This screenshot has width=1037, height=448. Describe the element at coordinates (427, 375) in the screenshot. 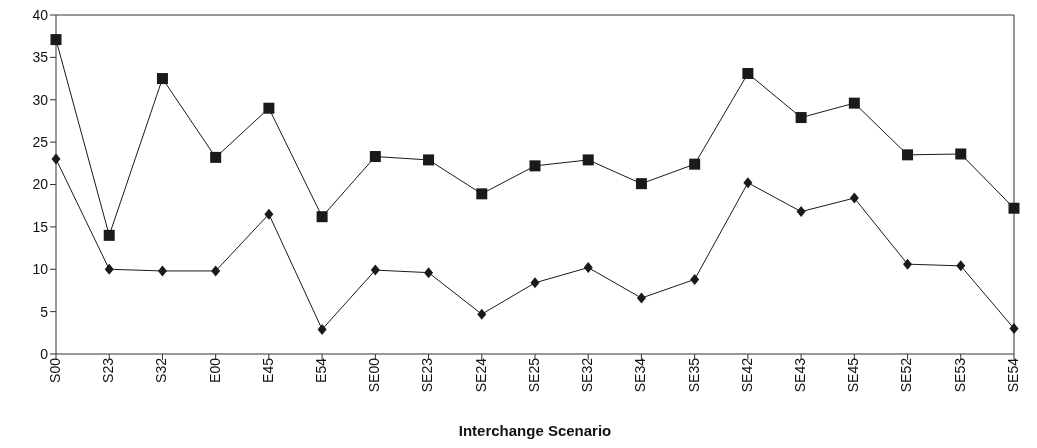

I see `x-tick-label: SE23` at that location.